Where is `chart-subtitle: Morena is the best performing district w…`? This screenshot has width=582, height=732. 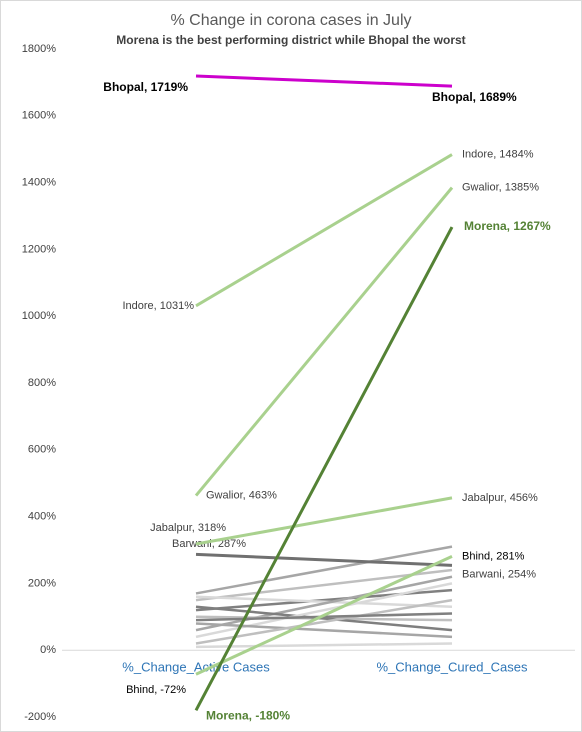
chart-subtitle: Morena is the best performing district w… is located at coordinates (290, 40).